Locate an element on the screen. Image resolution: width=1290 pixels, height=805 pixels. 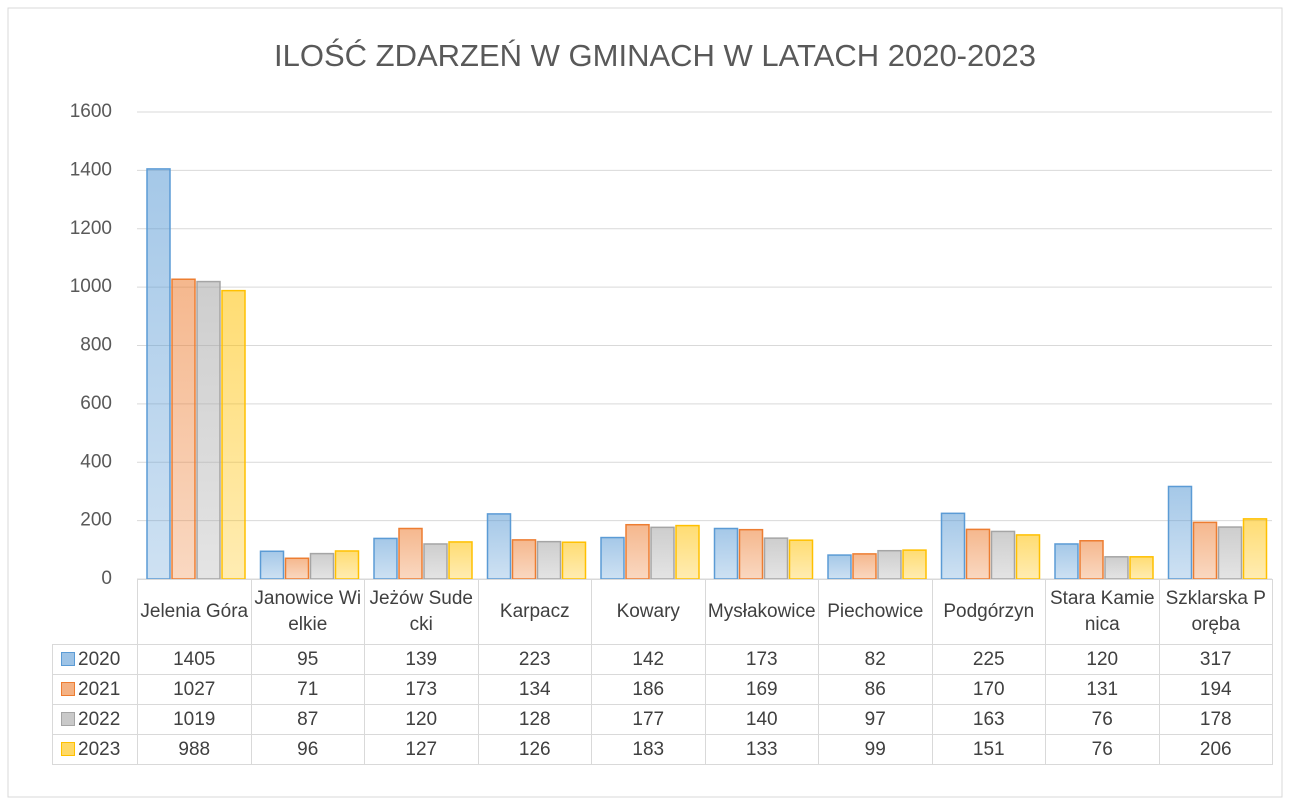
table-value: 139 is located at coordinates (421, 659).